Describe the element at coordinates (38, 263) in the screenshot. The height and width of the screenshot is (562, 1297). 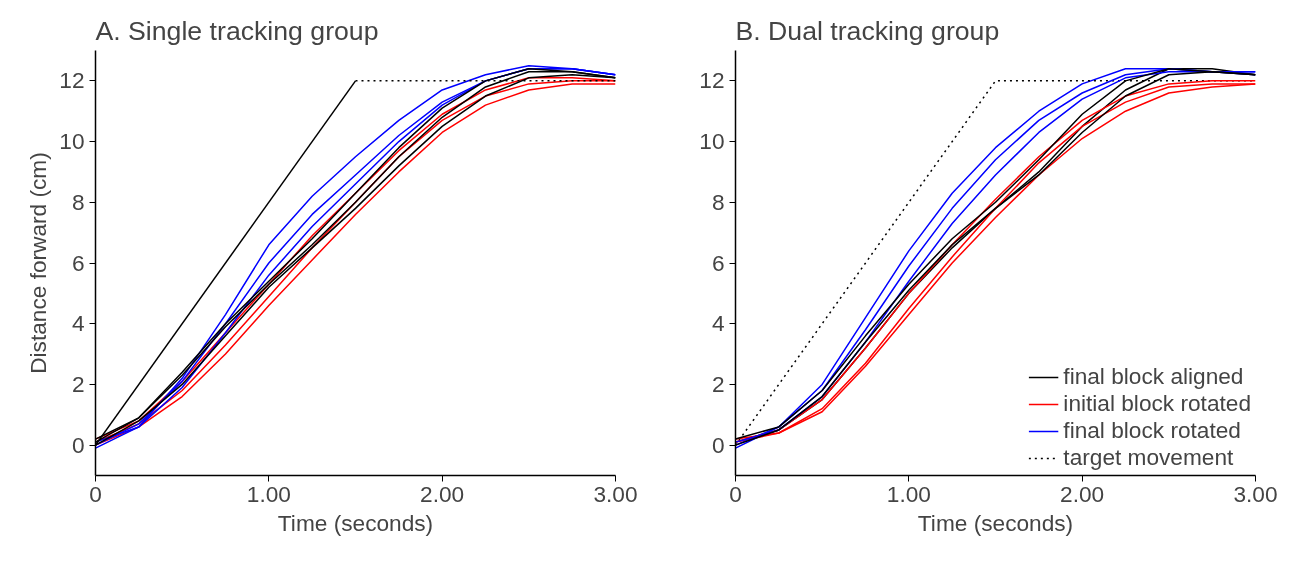
I see `y-axis-title: Distance forward (cm)` at that location.